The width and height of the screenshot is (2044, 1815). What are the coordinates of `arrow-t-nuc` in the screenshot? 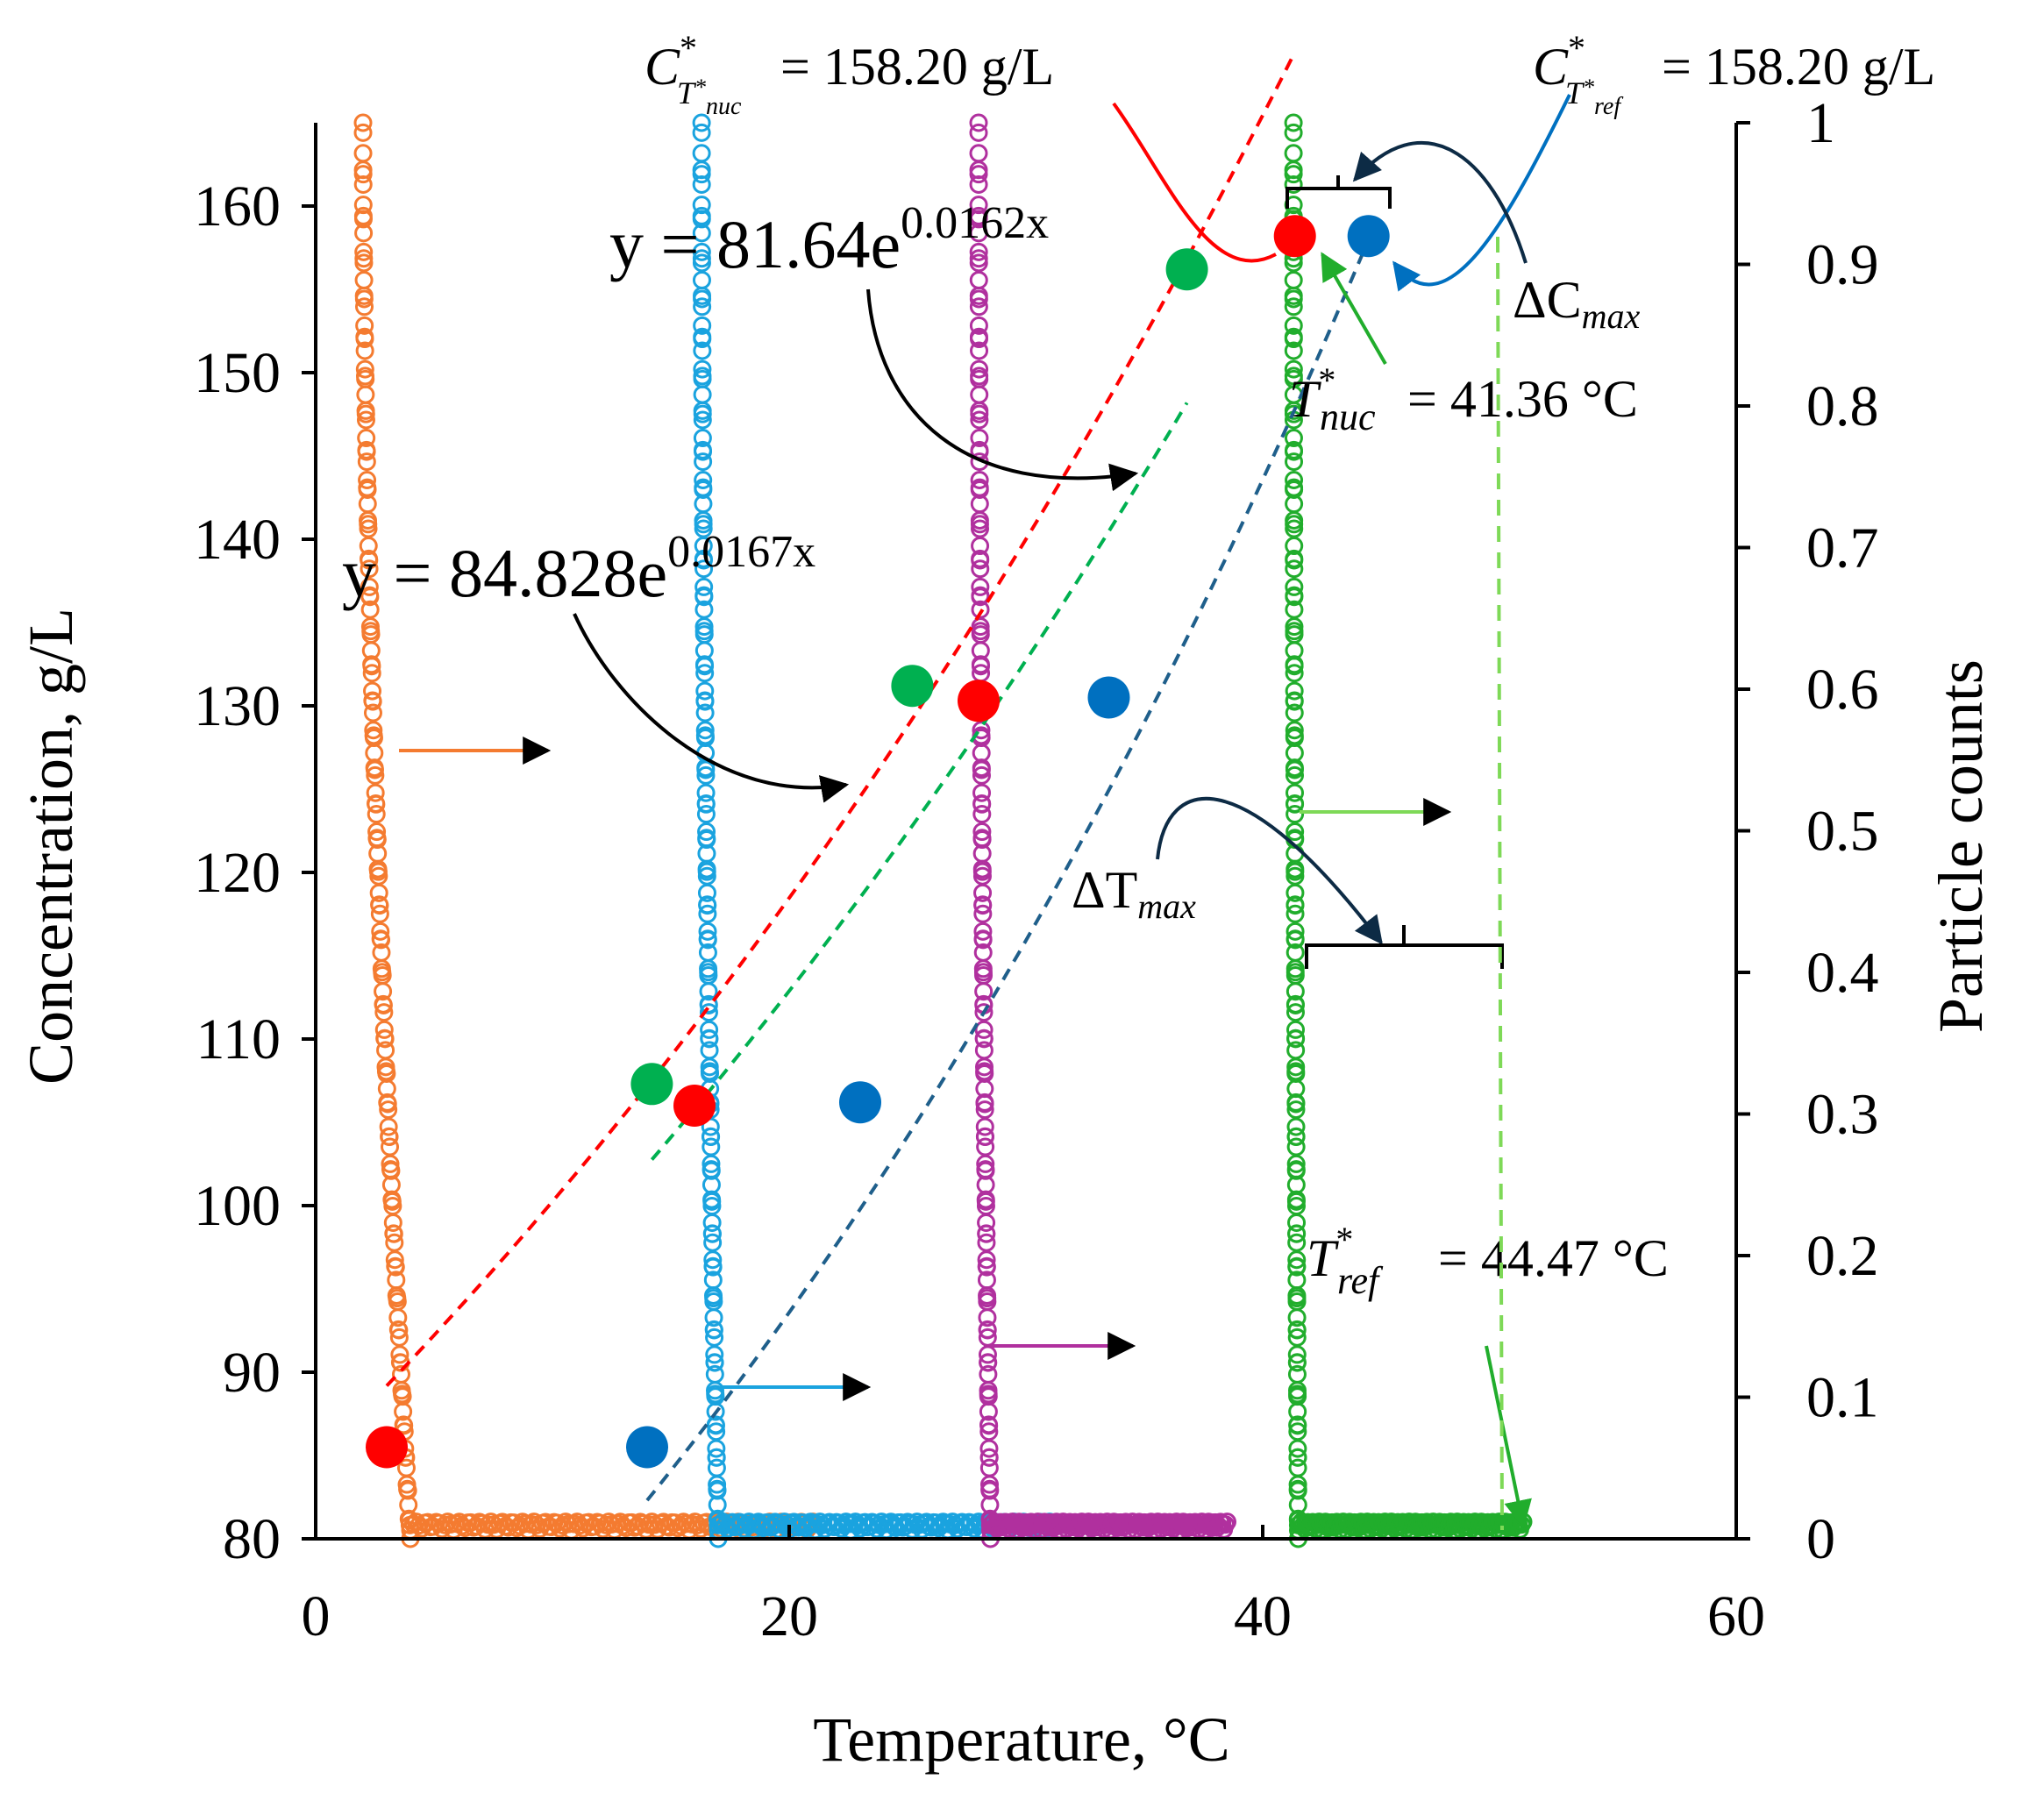 It's located at (1354, 308).